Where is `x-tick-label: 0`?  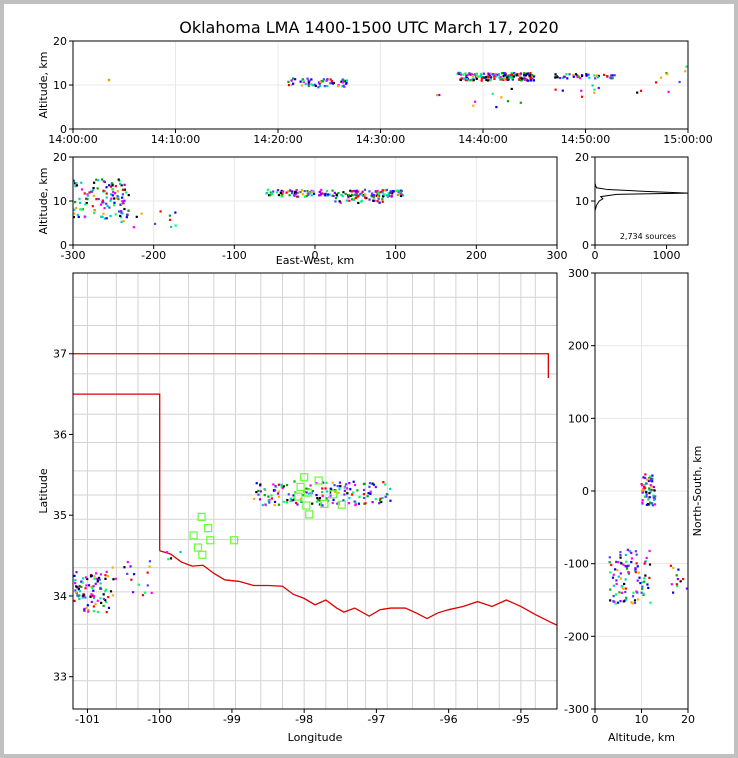
x-tick-label: 0 is located at coordinates (315, 255).